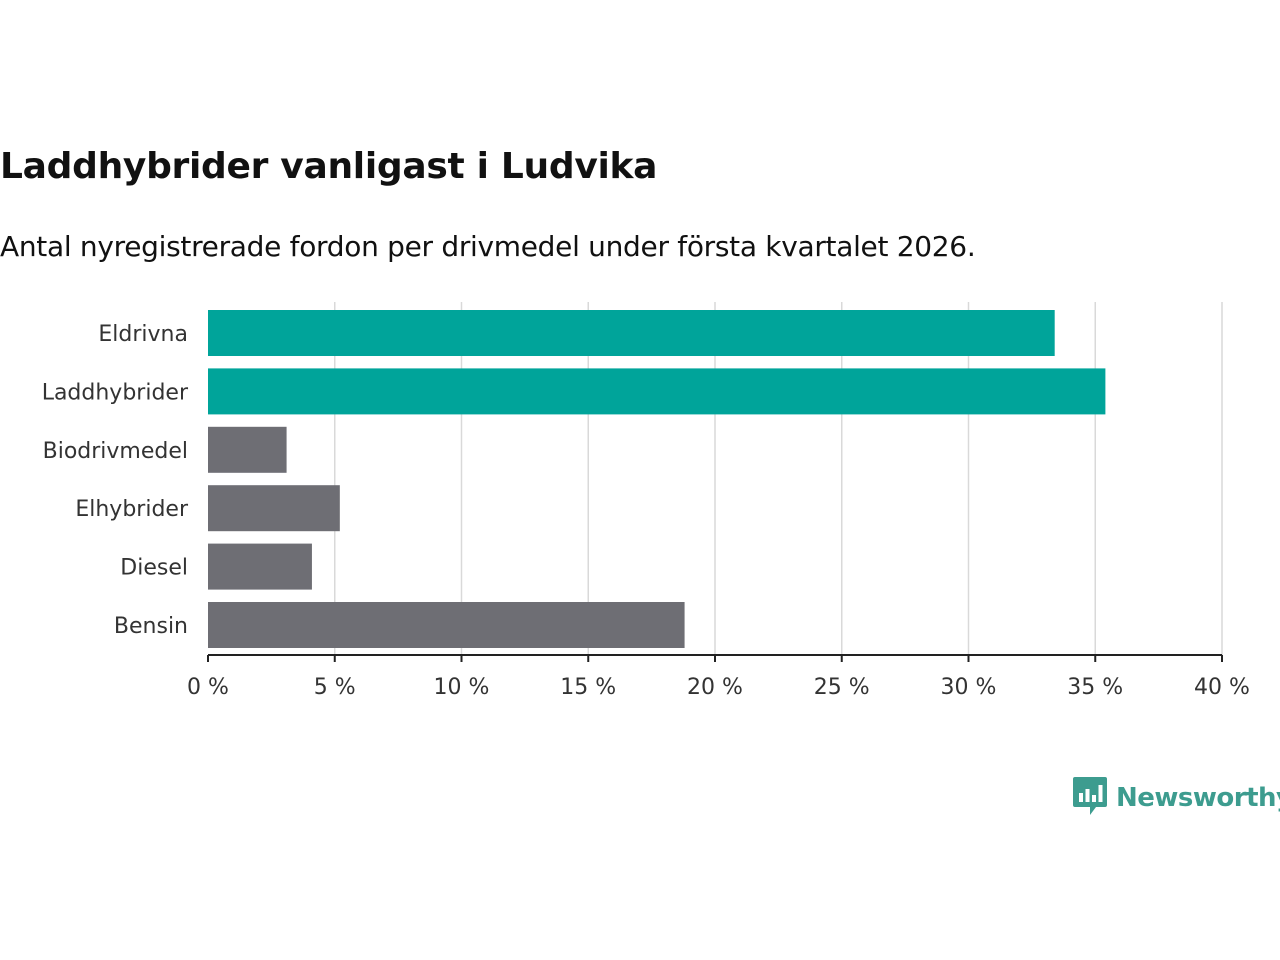 The image size is (1280, 960). I want to click on x-tick-label: 5 %, so click(335, 687).